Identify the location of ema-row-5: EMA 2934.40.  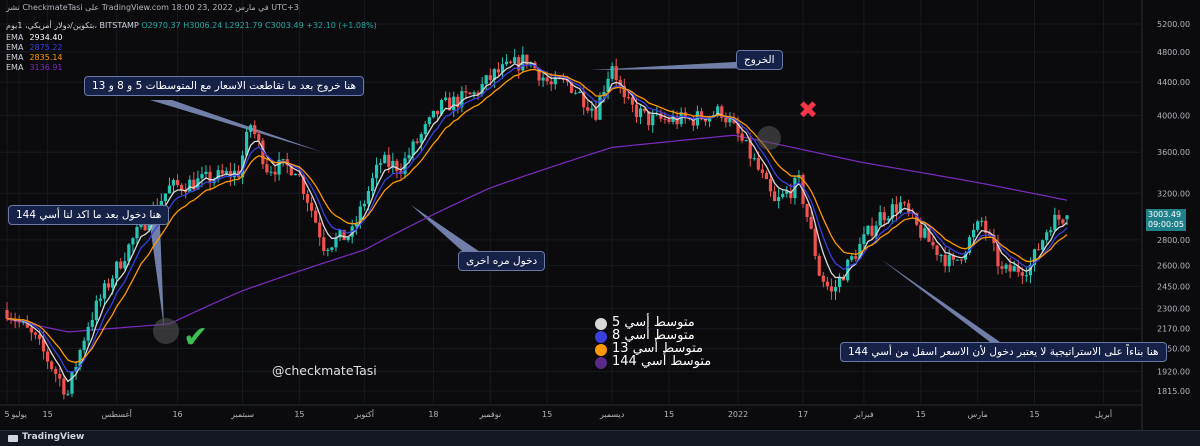
(34, 37).